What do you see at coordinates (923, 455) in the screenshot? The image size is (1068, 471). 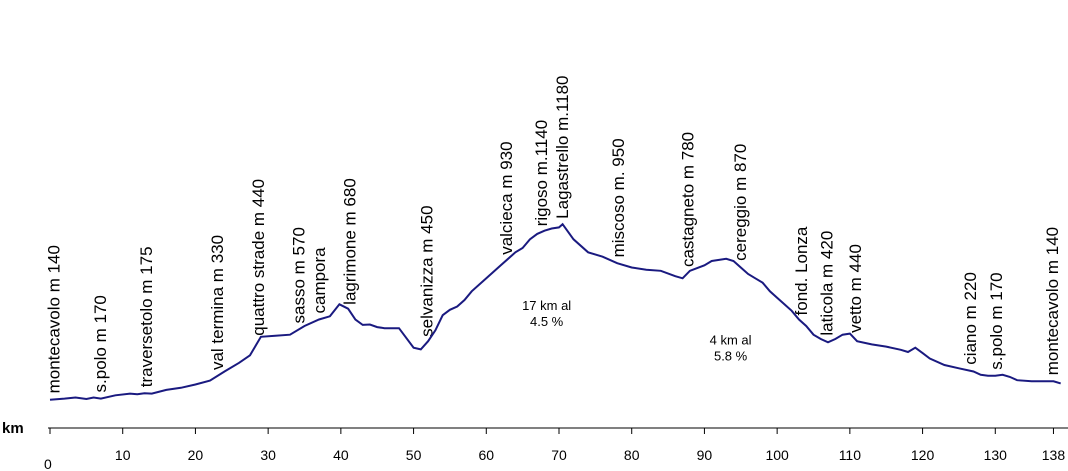 I see `x-tick-label: 120` at bounding box center [923, 455].